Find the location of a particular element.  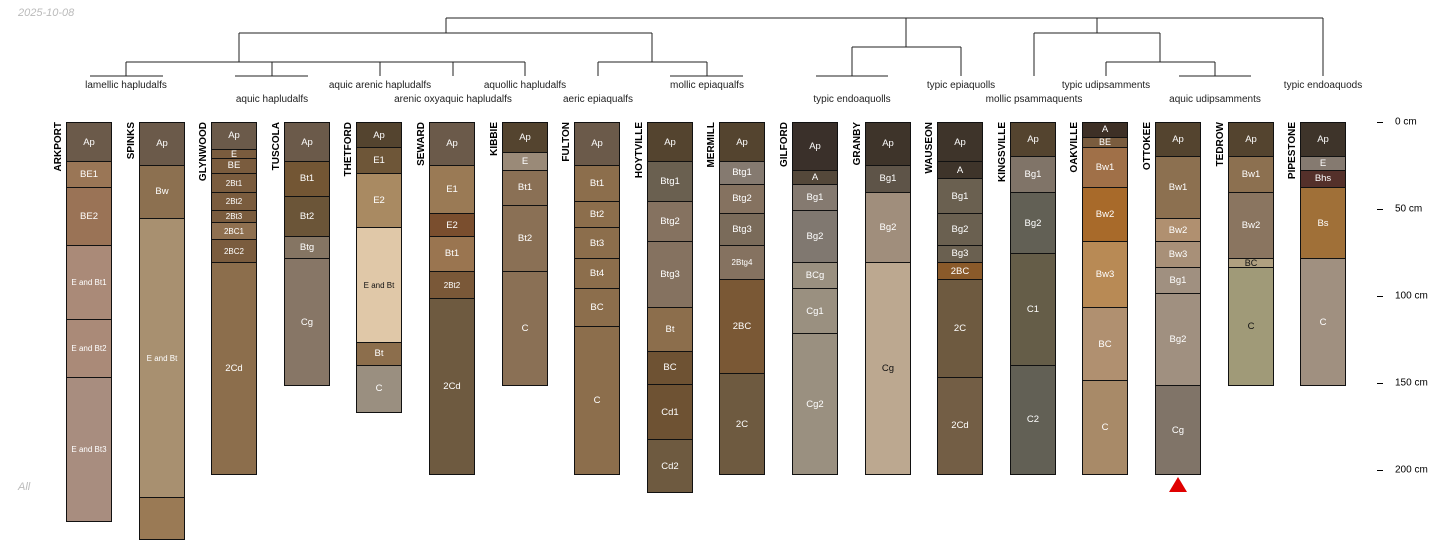

dendro-aquolls is located at coordinates (889, 61).